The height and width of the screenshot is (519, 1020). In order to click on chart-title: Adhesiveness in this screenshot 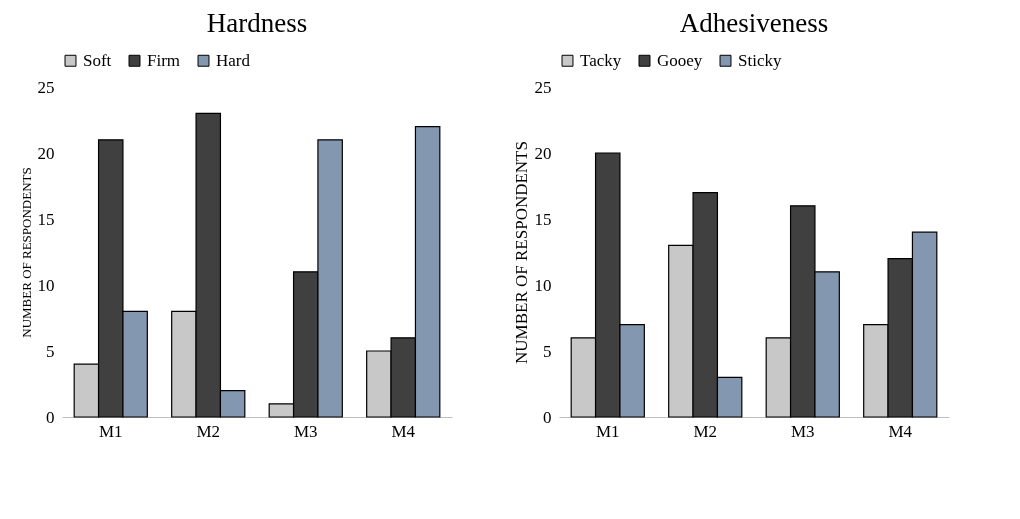, I will do `click(754, 23)`.